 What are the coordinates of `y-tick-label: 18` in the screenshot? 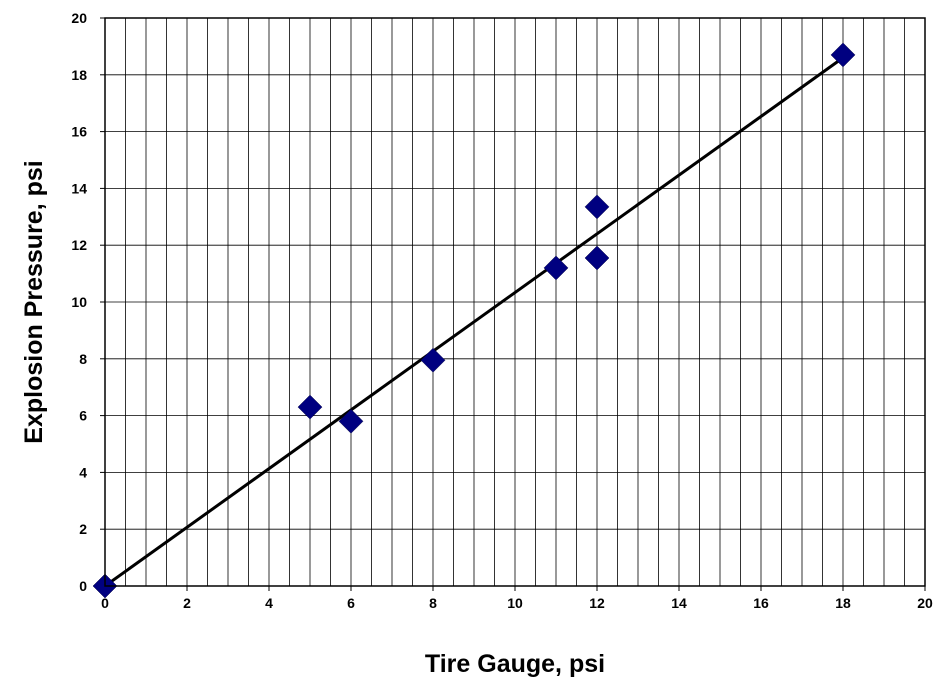 It's located at (79, 75).